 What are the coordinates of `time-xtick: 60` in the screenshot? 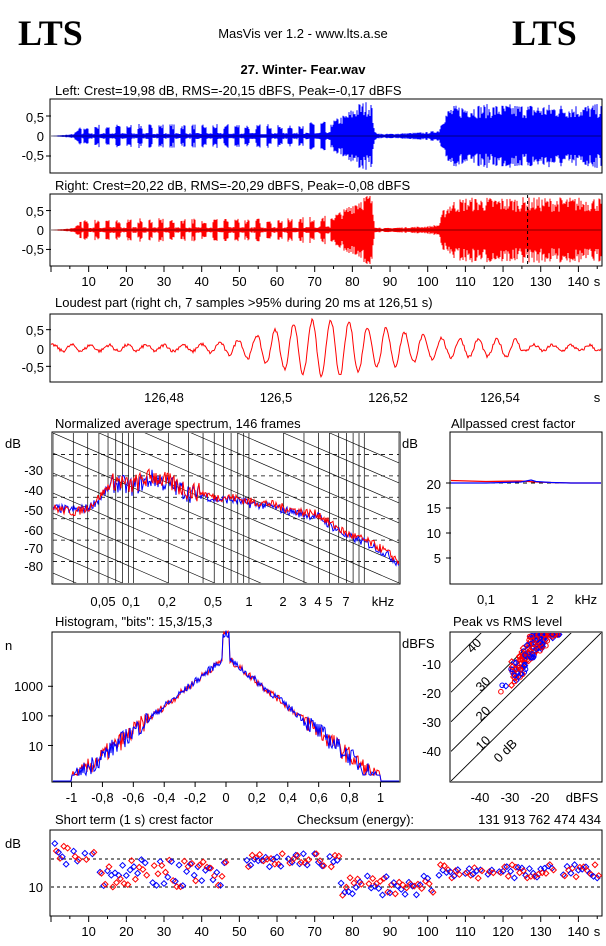 It's located at (277, 281).